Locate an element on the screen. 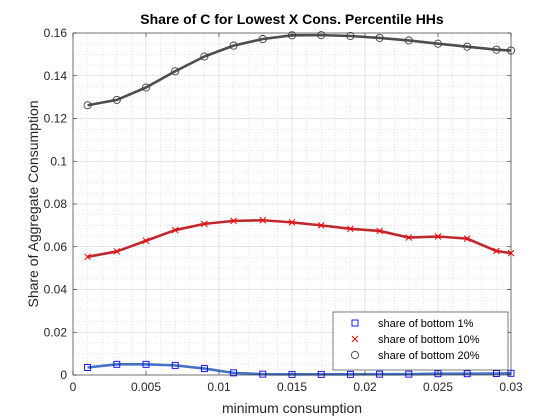 The width and height of the screenshot is (560, 420). y-tick-label: 0.02 is located at coordinates (56, 332).